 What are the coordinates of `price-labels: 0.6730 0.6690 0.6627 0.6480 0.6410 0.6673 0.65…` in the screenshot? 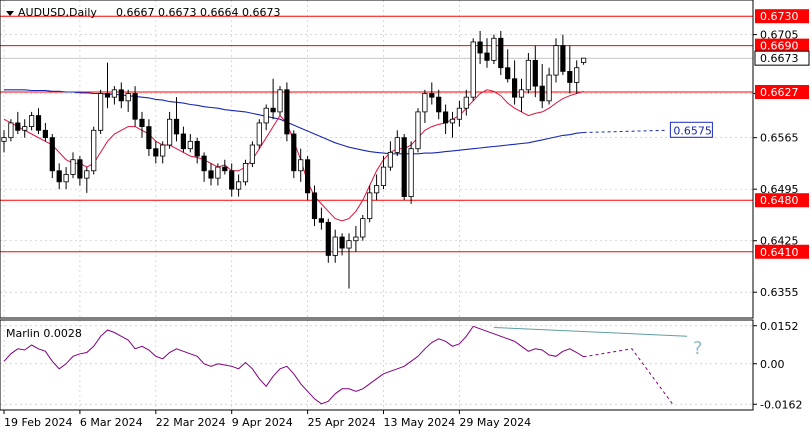 It's located at (739, 134).